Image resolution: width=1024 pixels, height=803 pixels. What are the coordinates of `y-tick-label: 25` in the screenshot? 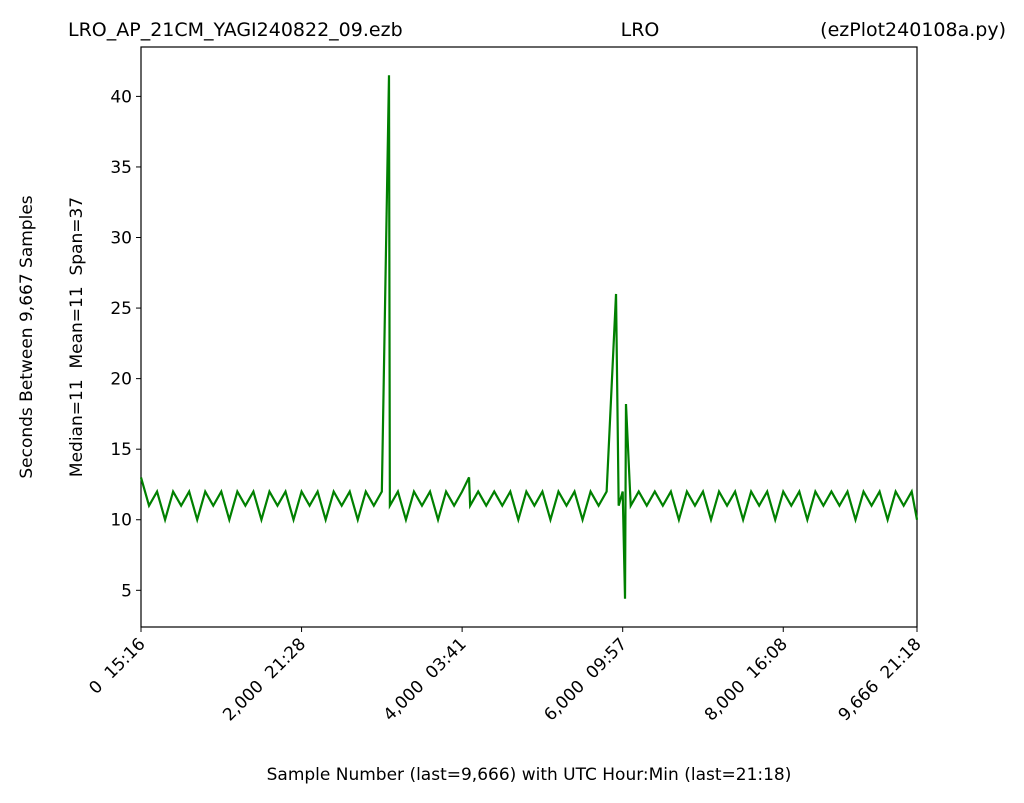 It's located at (121, 309).